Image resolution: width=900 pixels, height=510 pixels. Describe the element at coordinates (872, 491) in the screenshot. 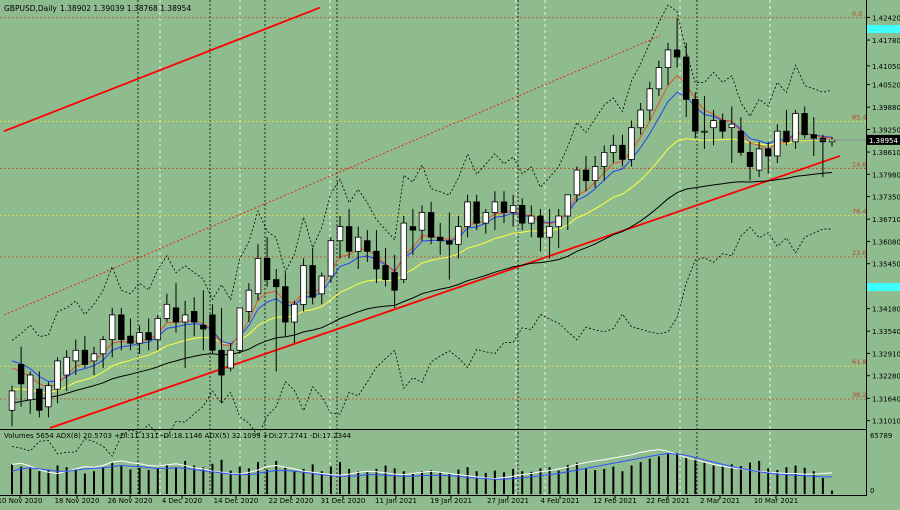

I see `volume-axis-min: 0` at that location.